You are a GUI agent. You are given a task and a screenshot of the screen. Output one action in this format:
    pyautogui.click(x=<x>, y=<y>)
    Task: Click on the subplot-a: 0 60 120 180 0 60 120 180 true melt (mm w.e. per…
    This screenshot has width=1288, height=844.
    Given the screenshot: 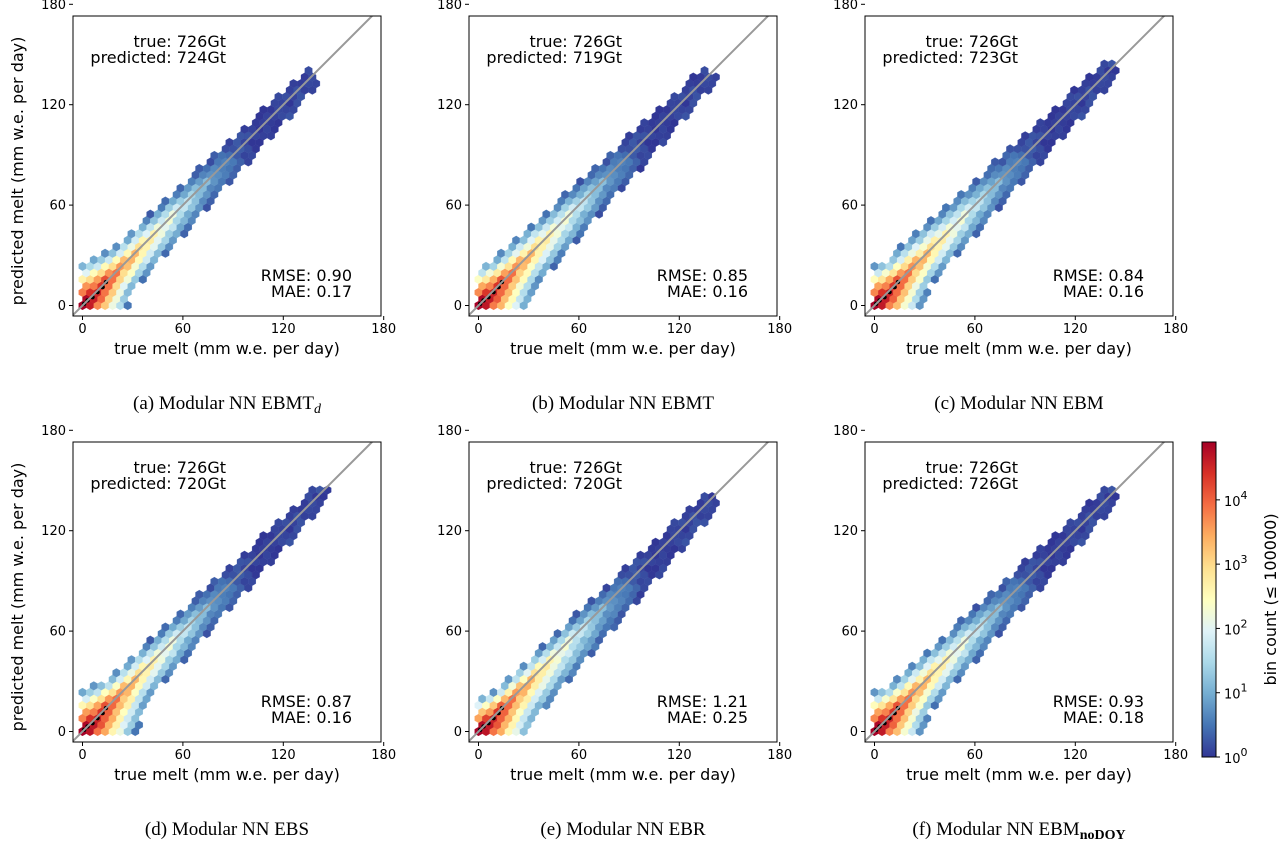 What is the action you would take?
    pyautogui.click(x=202, y=208)
    